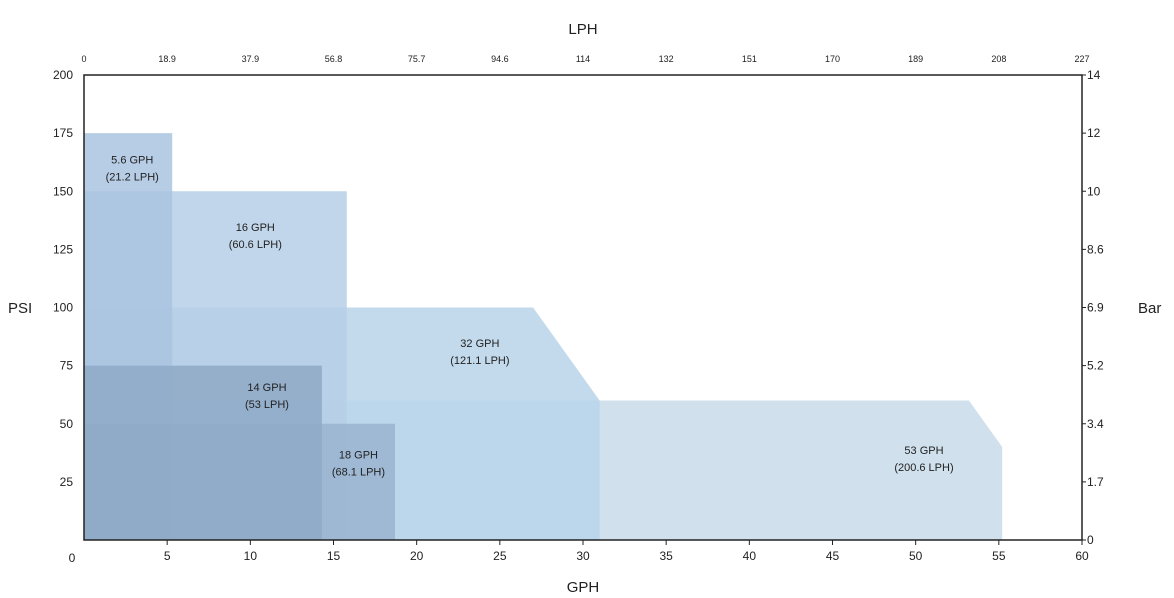  Describe the element at coordinates (582, 29) in the screenshot. I see `top-axis-title: LPH` at that location.